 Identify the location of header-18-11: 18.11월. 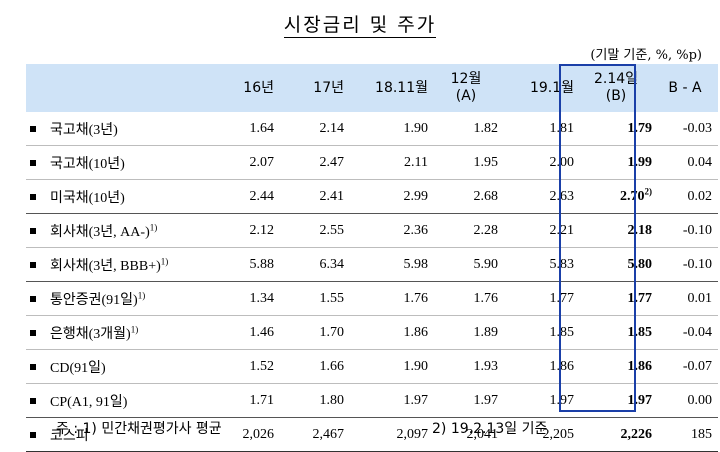
(392, 88).